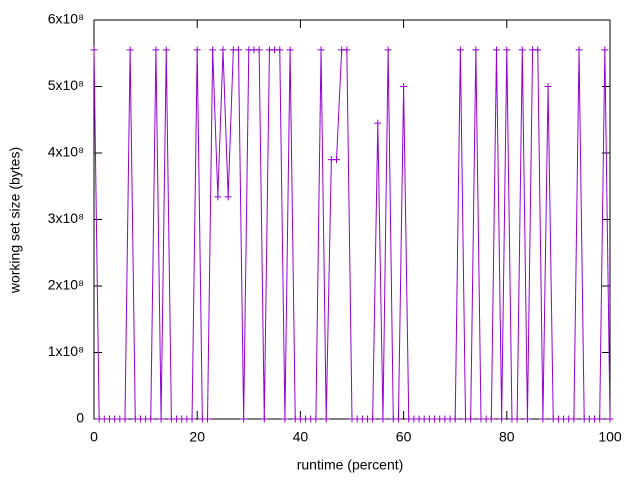 This screenshot has height=480, width=640. Describe the element at coordinates (404, 437) in the screenshot. I see `x-tick-label: 60` at that location.